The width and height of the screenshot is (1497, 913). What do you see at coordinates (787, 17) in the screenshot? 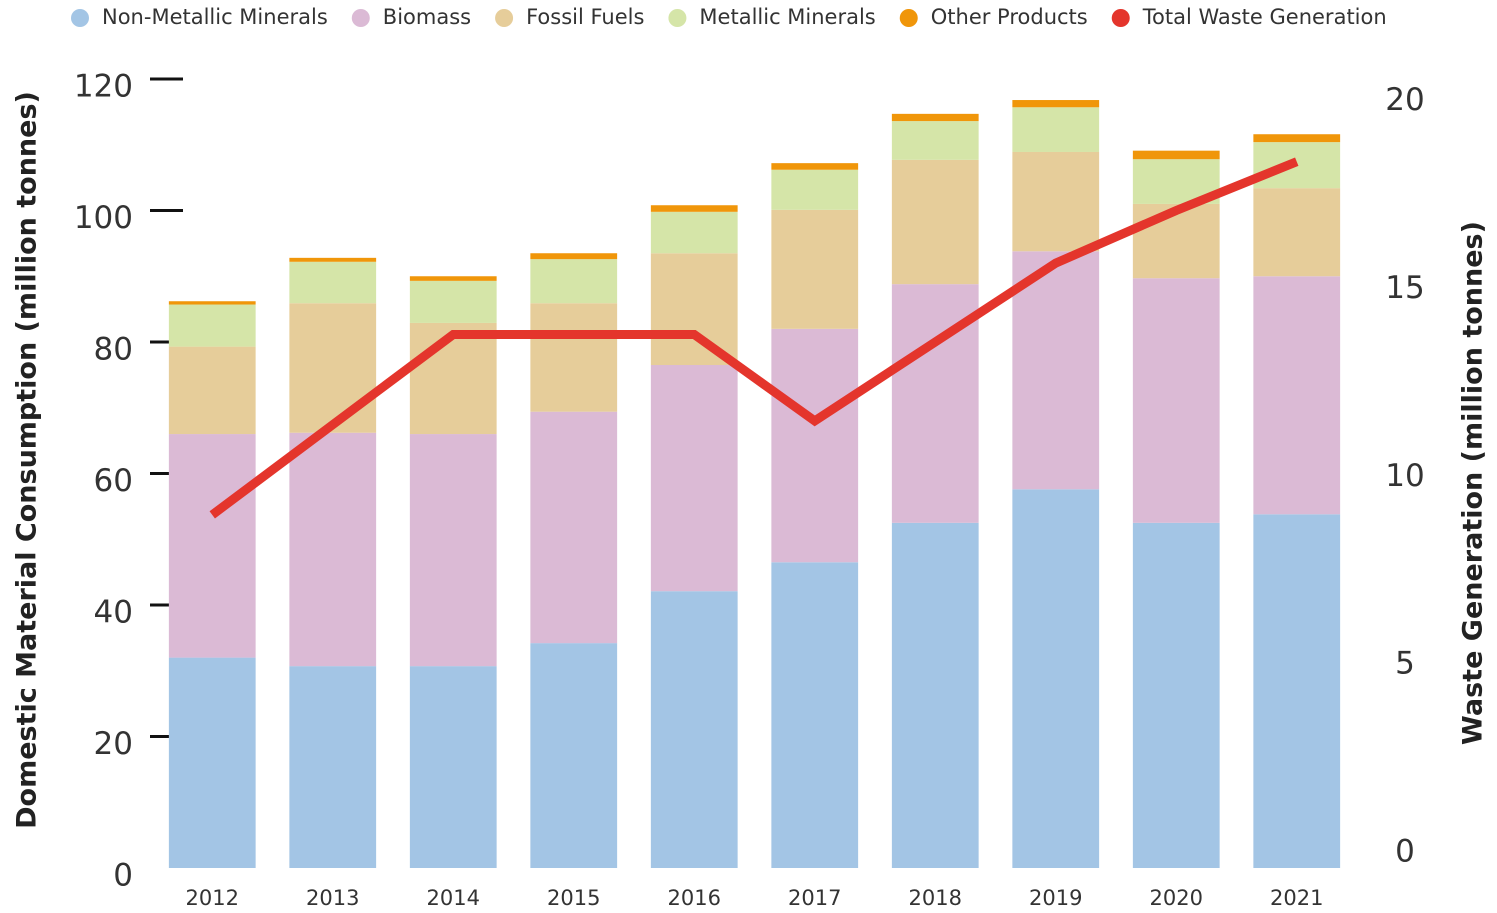
I see `legend-label: Metallic Minerals` at bounding box center [787, 17].